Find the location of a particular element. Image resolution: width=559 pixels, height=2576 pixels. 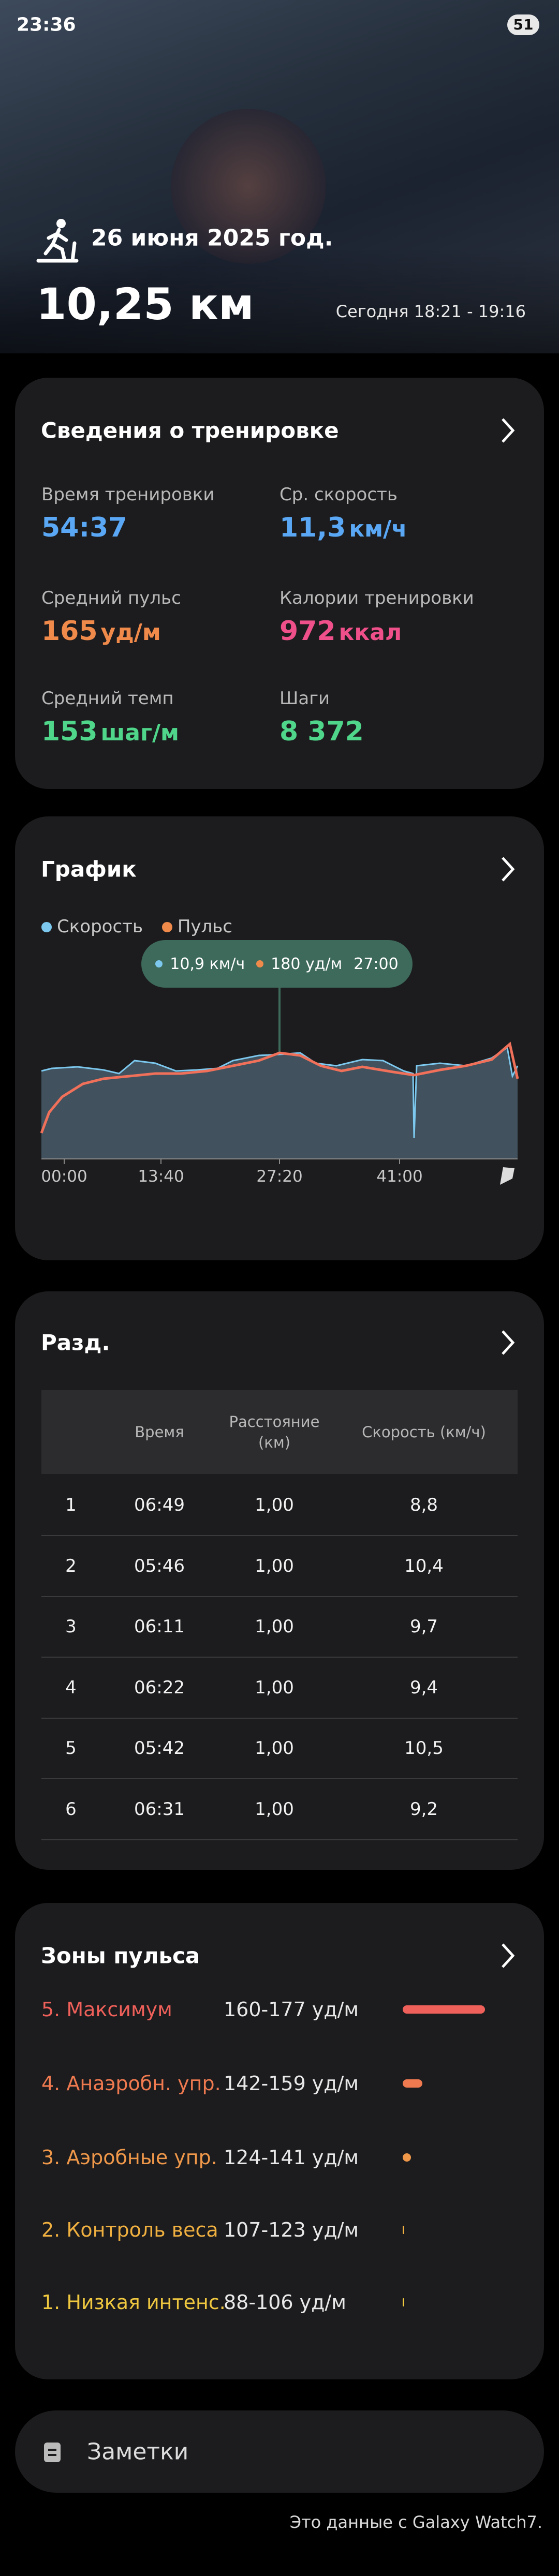

tooltip-pulse: 180 уд/м is located at coordinates (307, 964).